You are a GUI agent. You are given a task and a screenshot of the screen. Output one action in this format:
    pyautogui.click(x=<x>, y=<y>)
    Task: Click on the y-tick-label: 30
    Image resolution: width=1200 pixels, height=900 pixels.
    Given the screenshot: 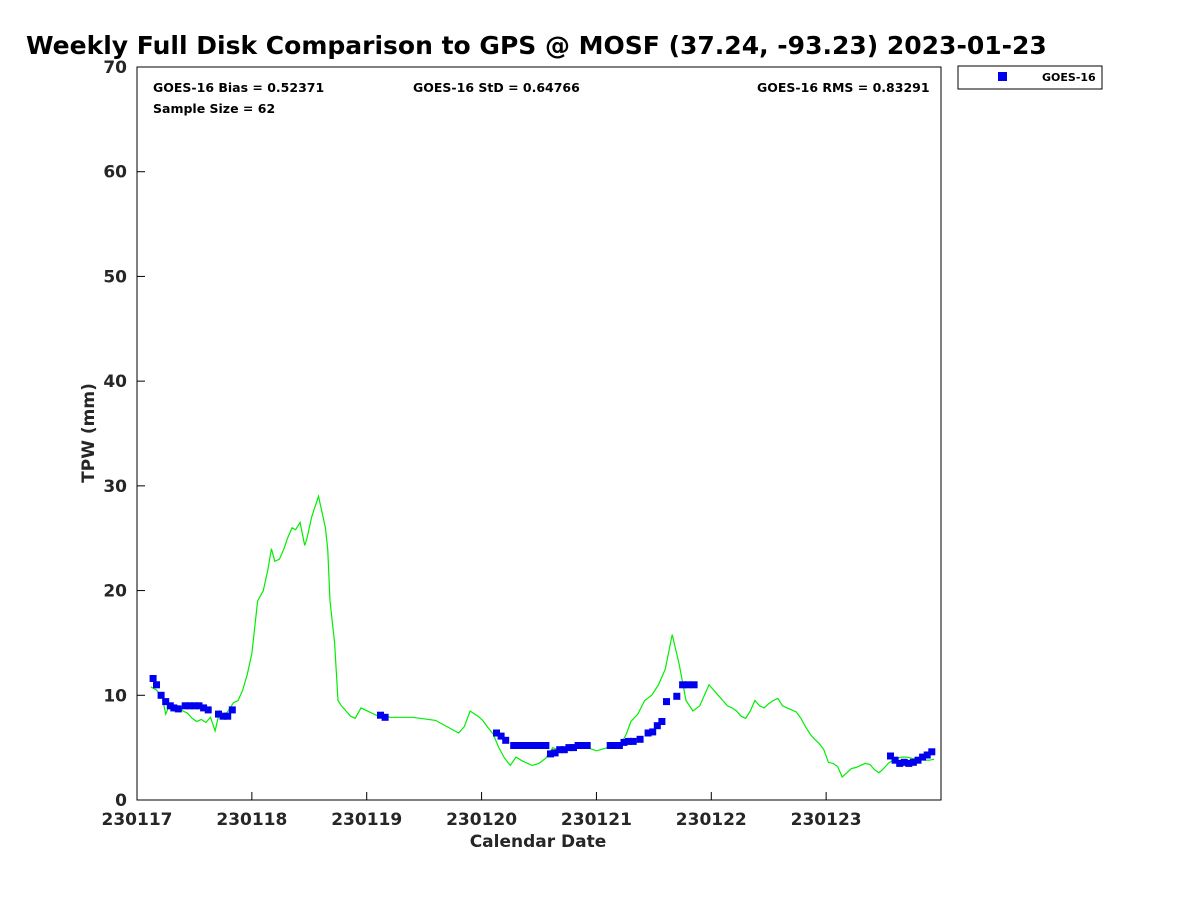 What is the action you would take?
    pyautogui.click(x=115, y=487)
    